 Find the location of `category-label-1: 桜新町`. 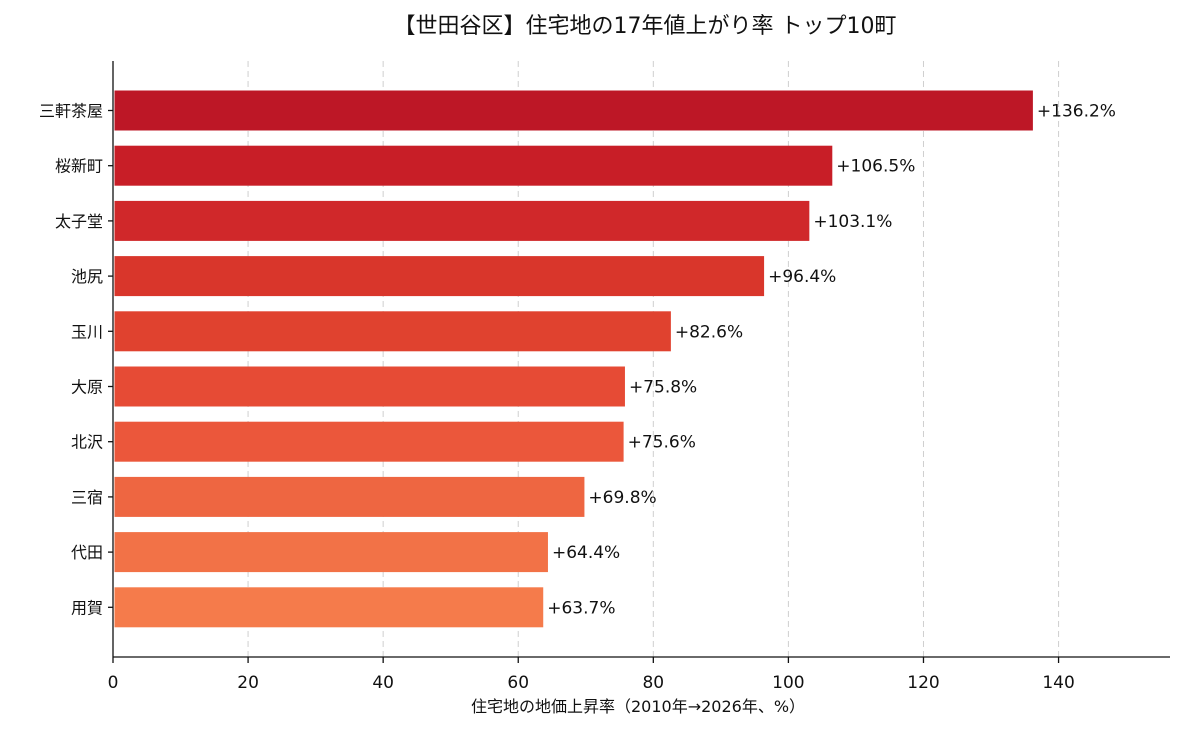

category-label-1: 桜新町 is located at coordinates (79, 166).